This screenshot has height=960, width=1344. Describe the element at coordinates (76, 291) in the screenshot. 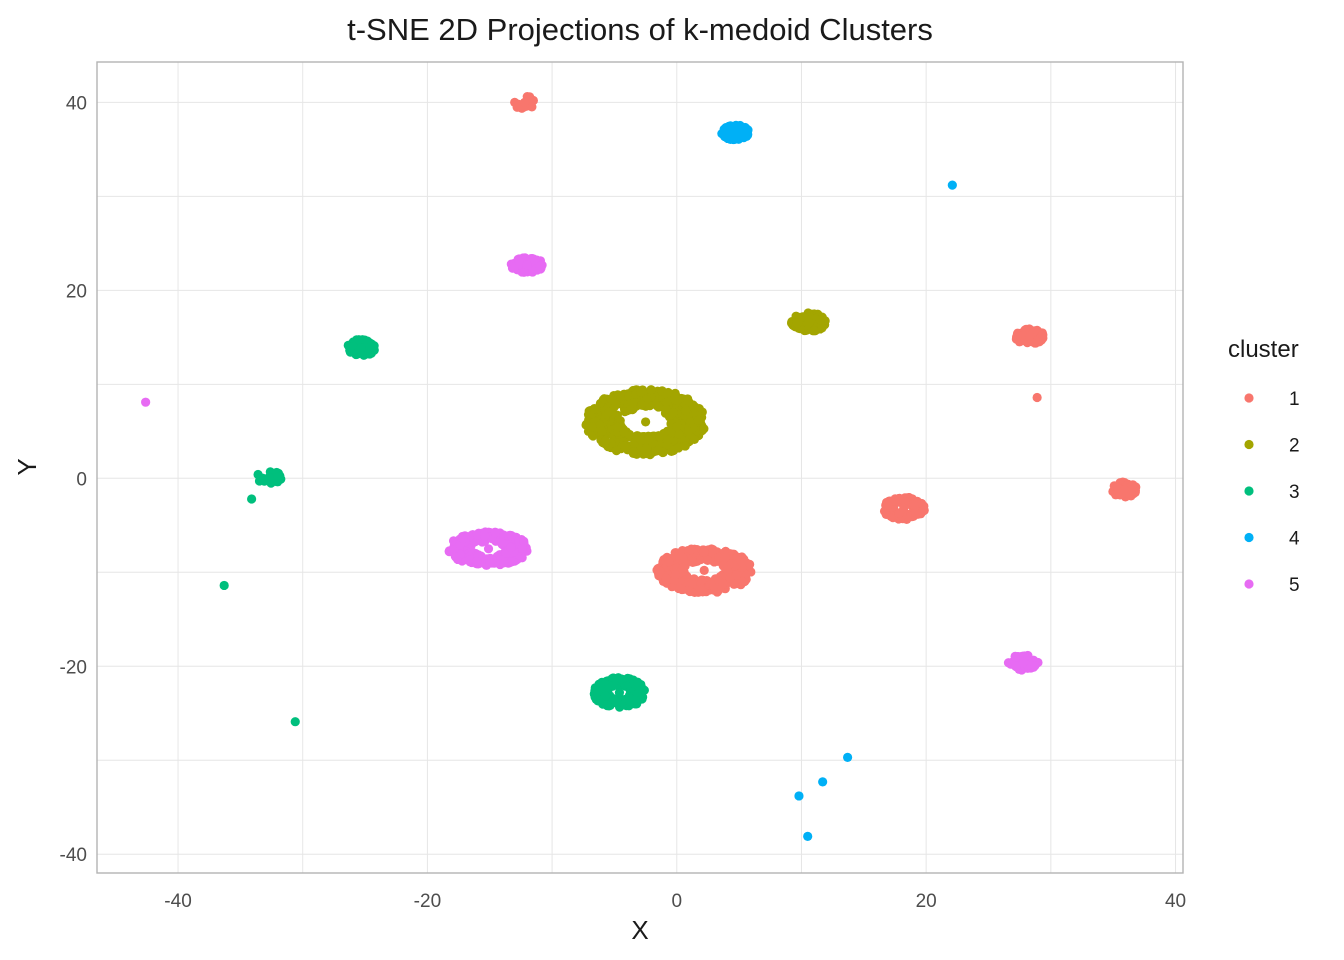

I see `y-tick-label: 20` at that location.